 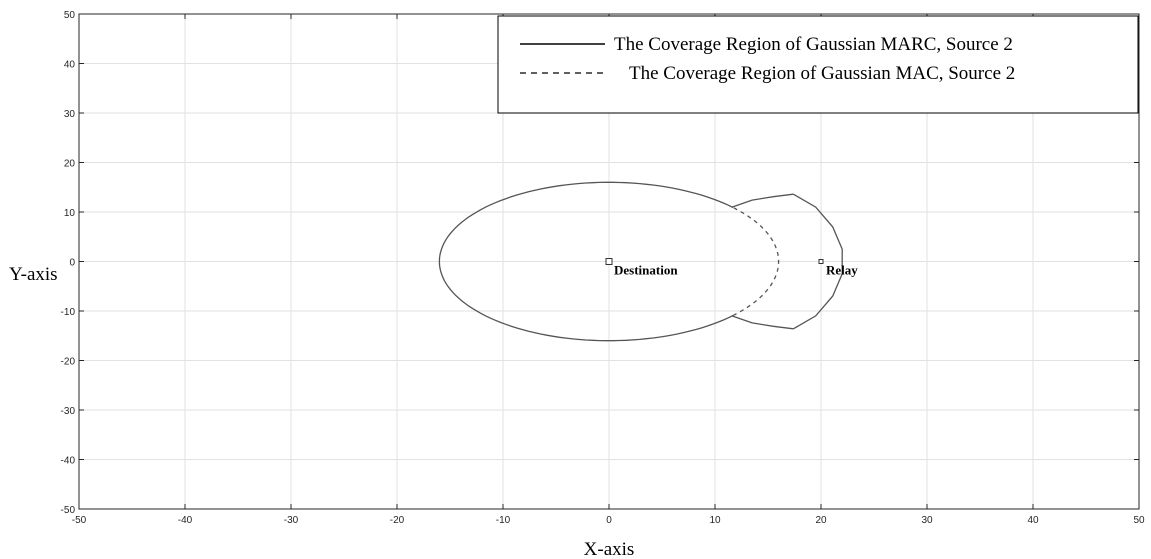 I want to click on y-tick-label: -20, so click(x=68, y=362).